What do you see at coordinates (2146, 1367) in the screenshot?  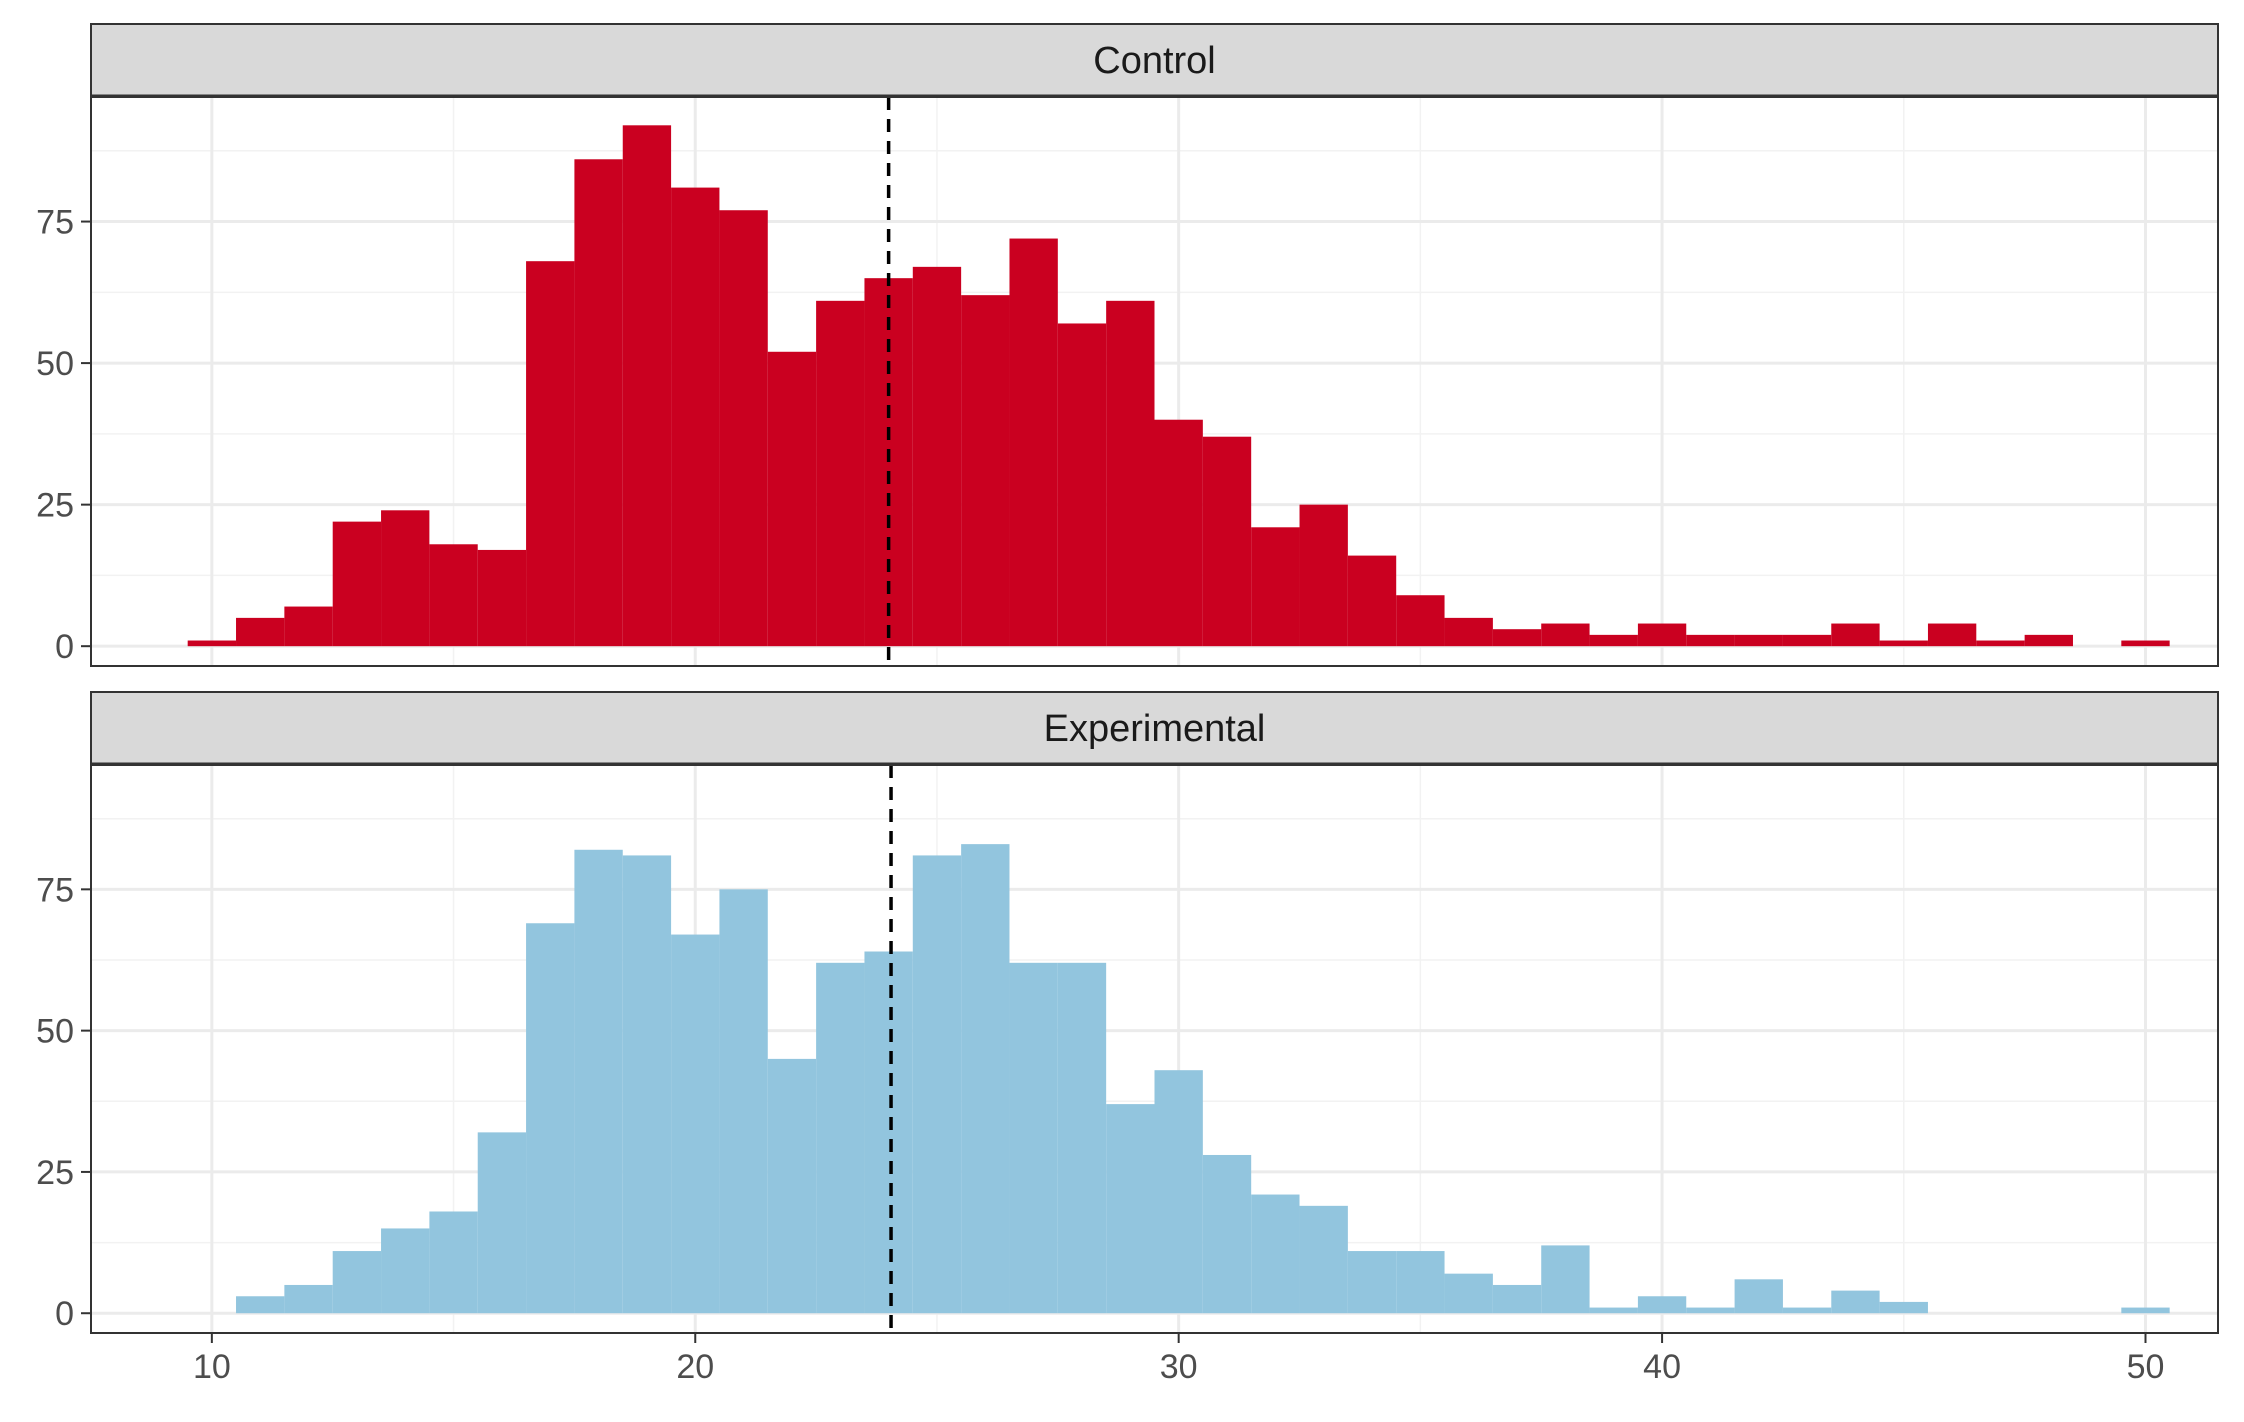 I see `x-tick-label: 50` at bounding box center [2146, 1367].